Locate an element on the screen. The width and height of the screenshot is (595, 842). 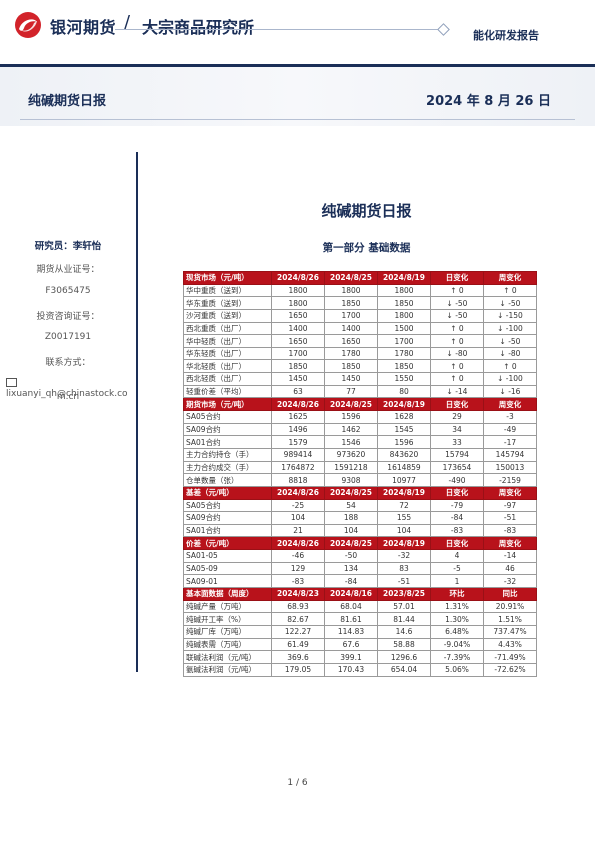
table-row: SA01合约 21 104 104 -83 -83 is located at coordinates (360, 530).